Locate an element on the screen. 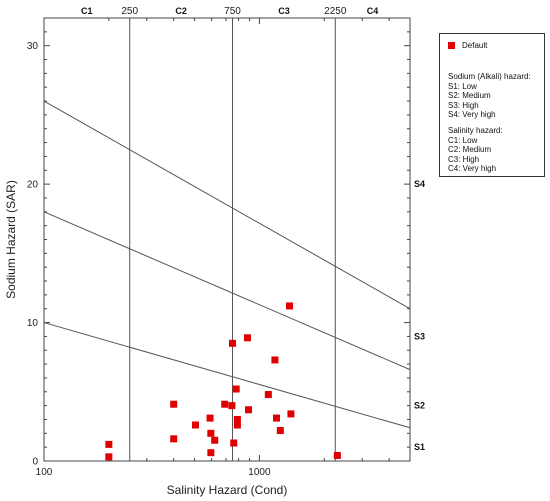  y-axis-title: Sodium Hazard (SAR) is located at coordinates (11, 239).